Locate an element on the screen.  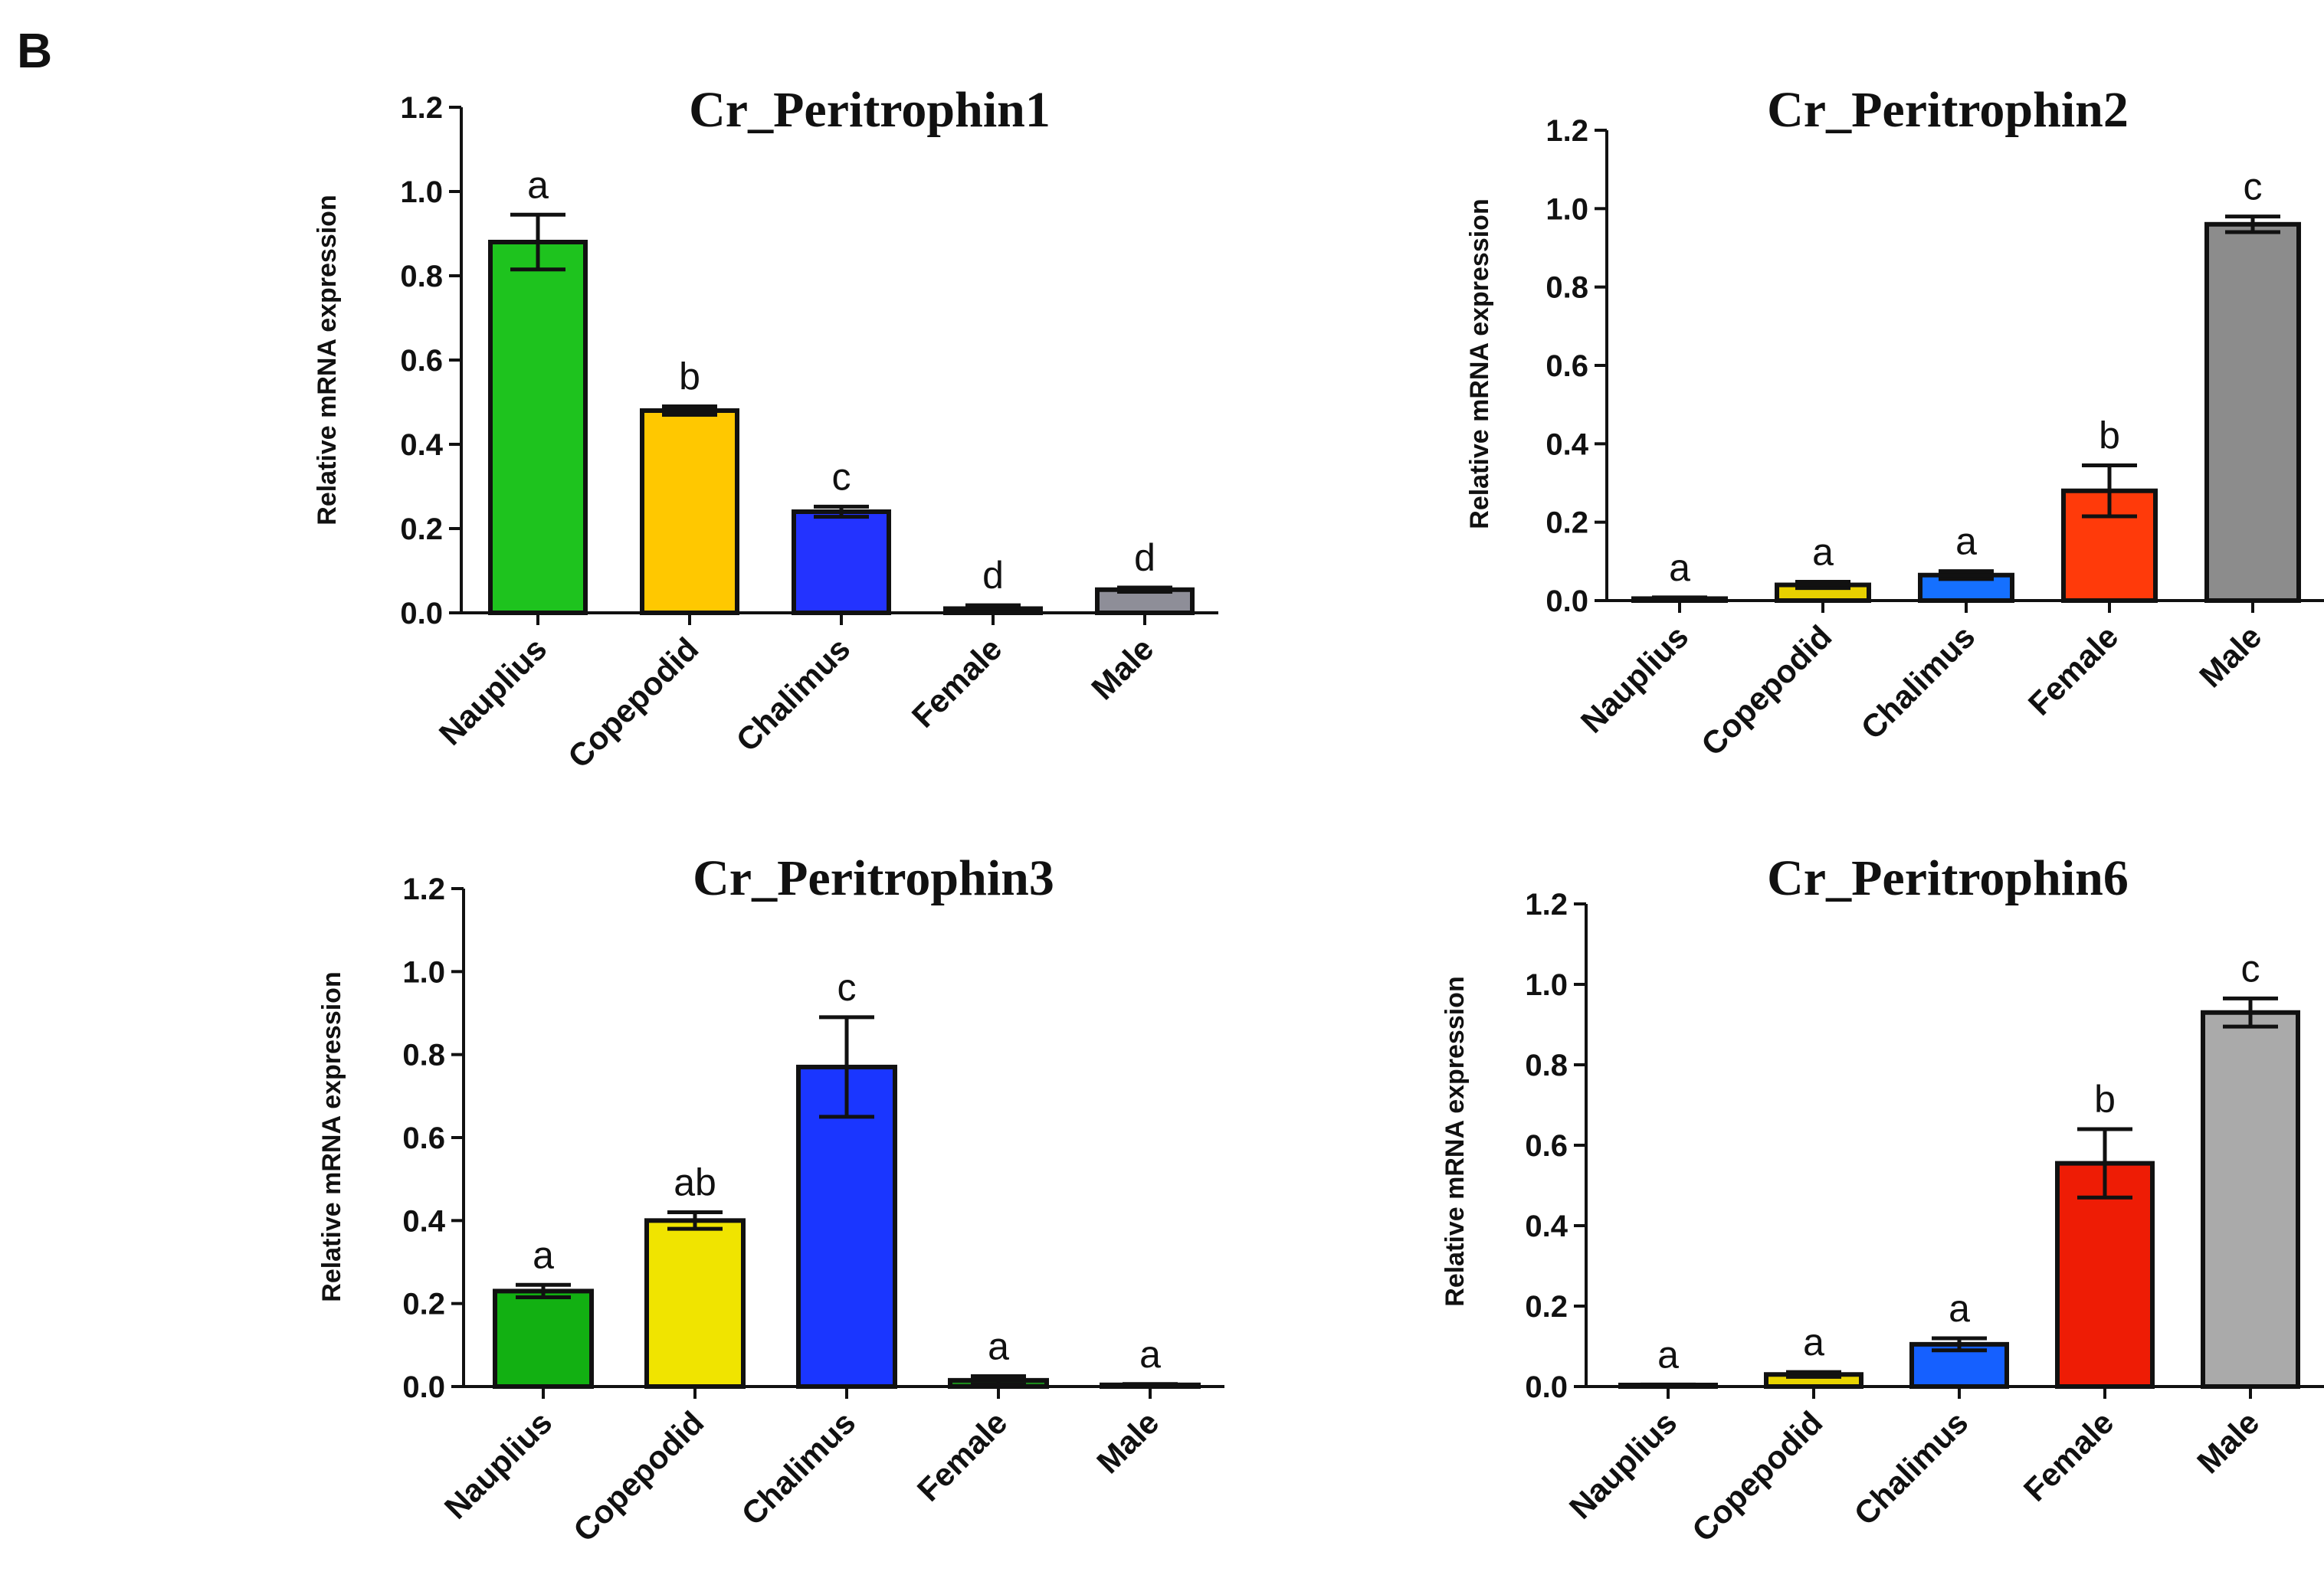
significance-label: ab is located at coordinates (695, 1182).